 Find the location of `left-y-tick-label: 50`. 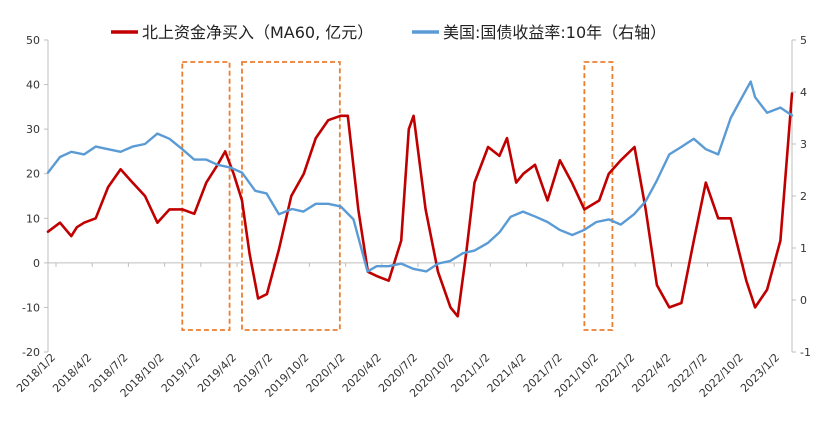

left-y-tick-label: 50 is located at coordinates (33, 40).